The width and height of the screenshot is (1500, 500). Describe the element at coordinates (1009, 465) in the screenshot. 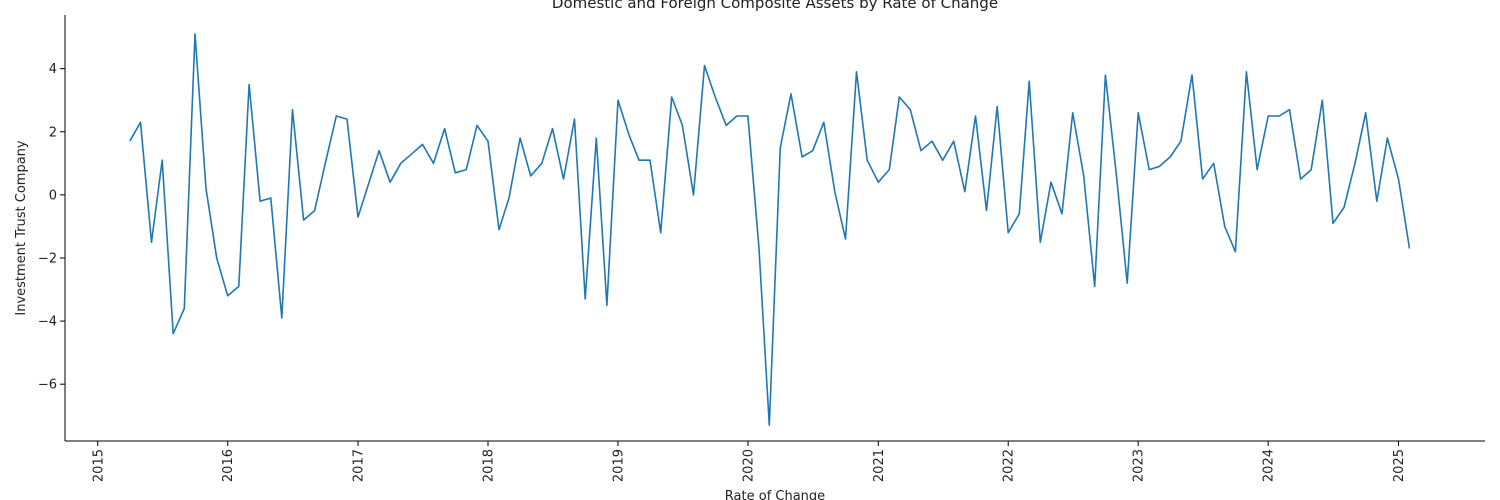

I see `x-tick-label: 2022` at that location.